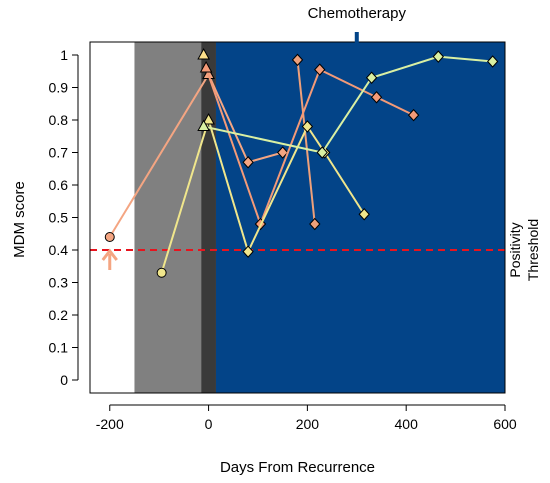 The image size is (550, 483). I want to click on x-tick-label: 0, so click(209, 424).